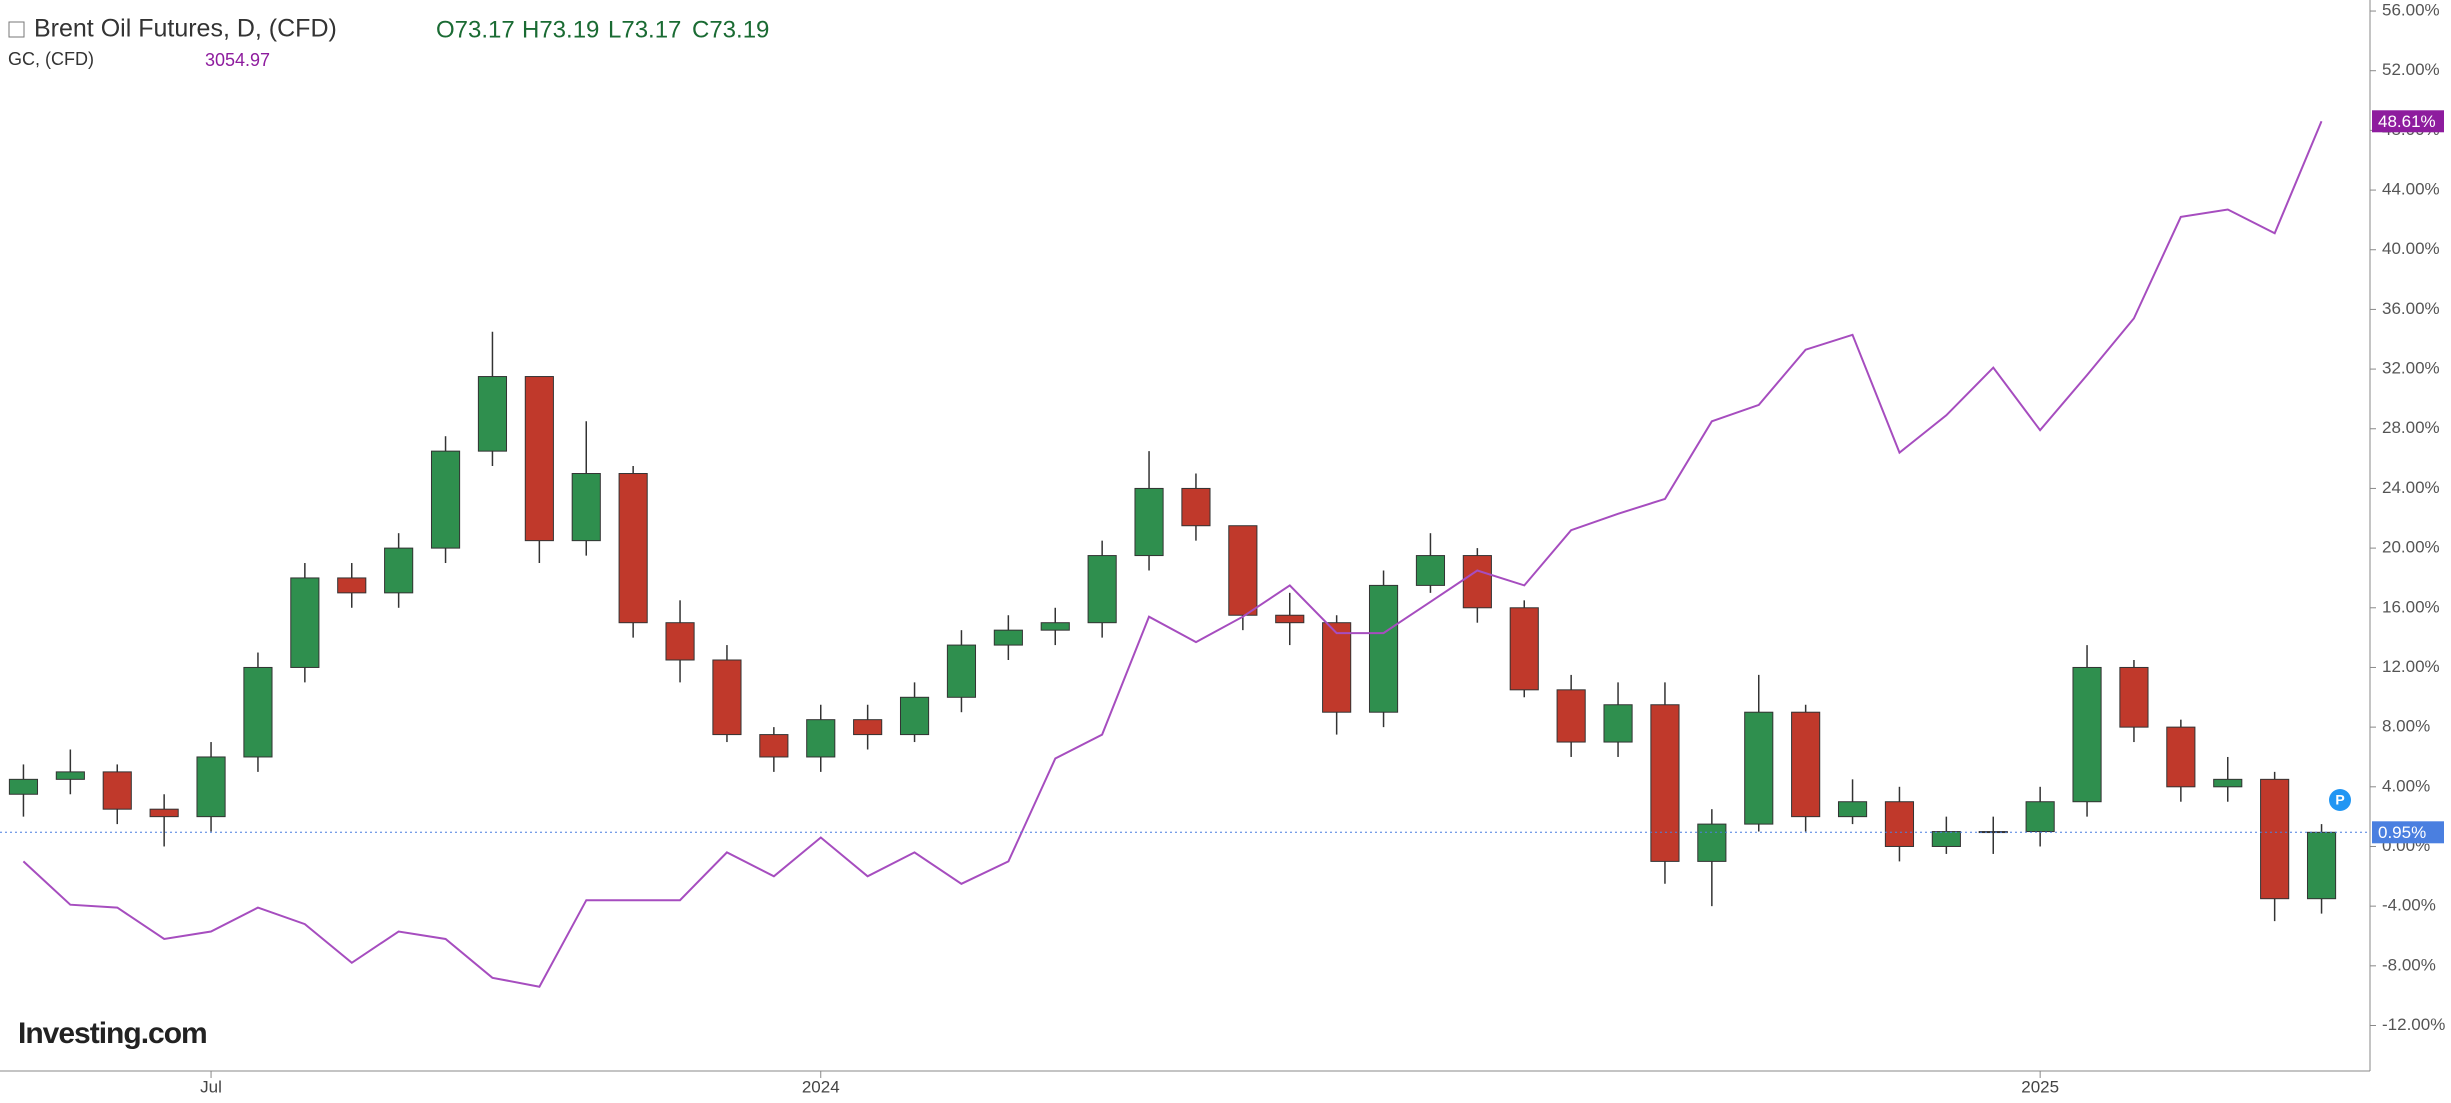  I want to click on x-tick-label: 2025, so click(2040, 1086).